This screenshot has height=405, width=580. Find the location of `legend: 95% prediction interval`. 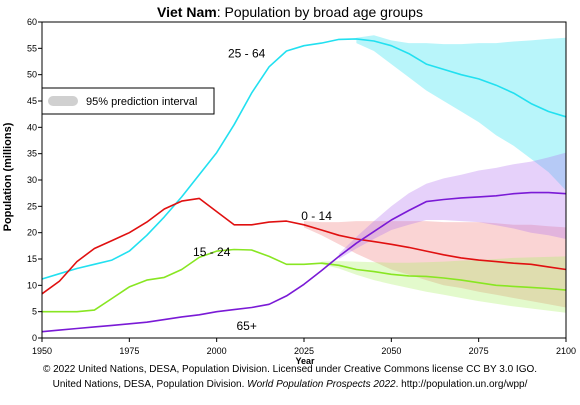

legend: 95% prediction interval is located at coordinates (128, 101).